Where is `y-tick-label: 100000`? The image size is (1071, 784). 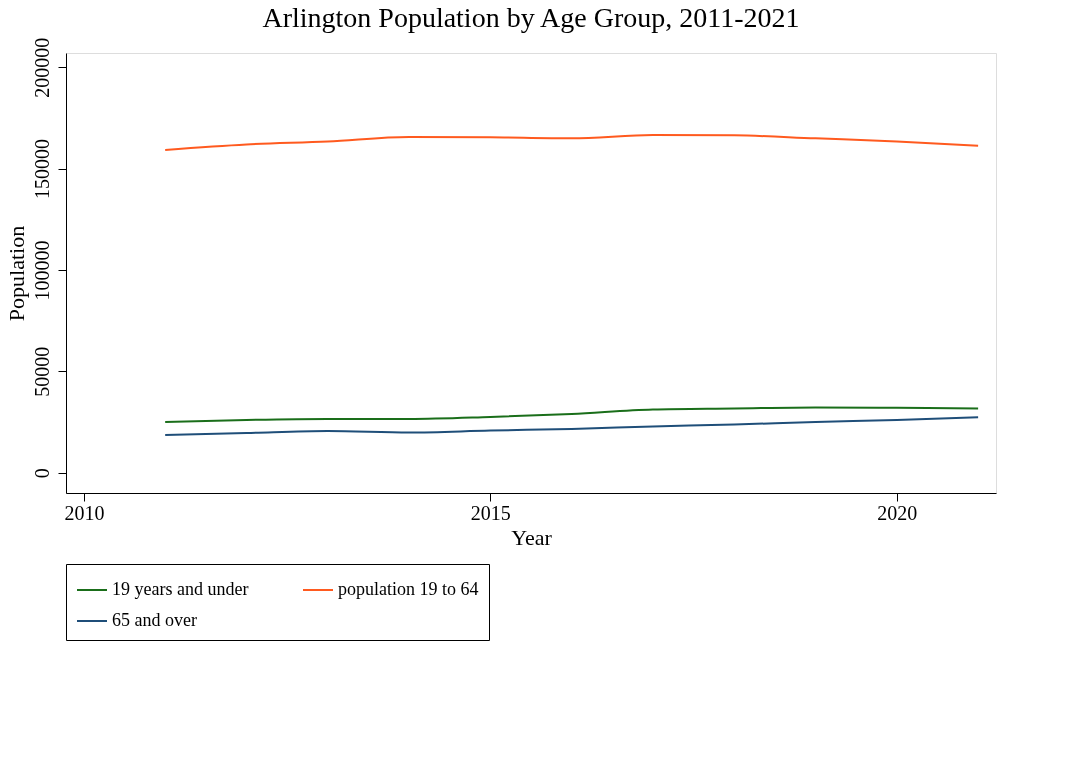 y-tick-label: 100000 is located at coordinates (41, 270).